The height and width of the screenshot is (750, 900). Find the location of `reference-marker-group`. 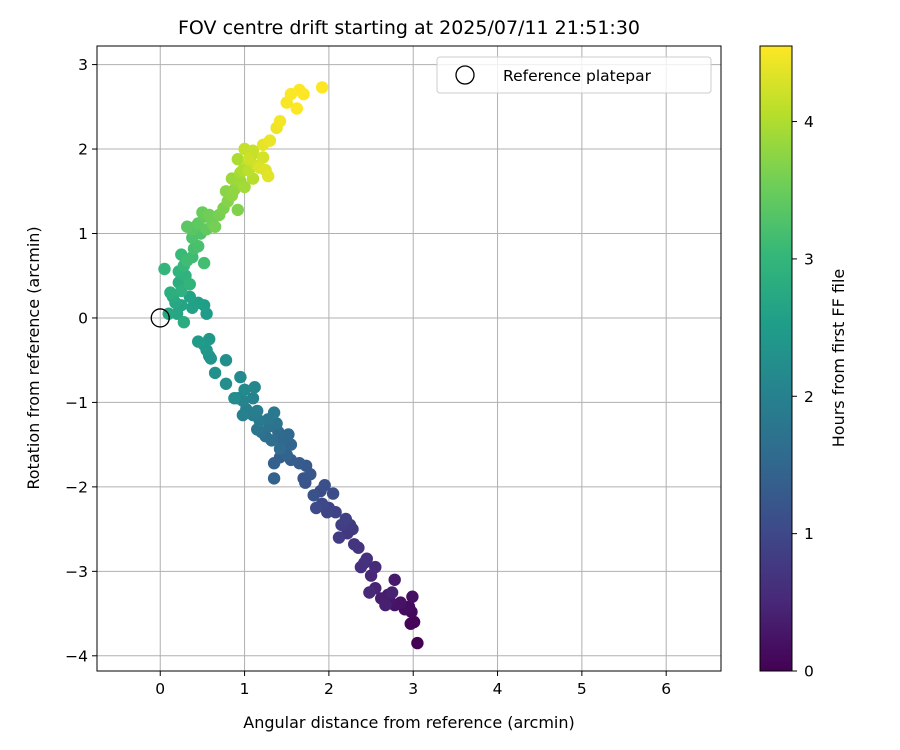

reference-marker-group is located at coordinates (160, 318).